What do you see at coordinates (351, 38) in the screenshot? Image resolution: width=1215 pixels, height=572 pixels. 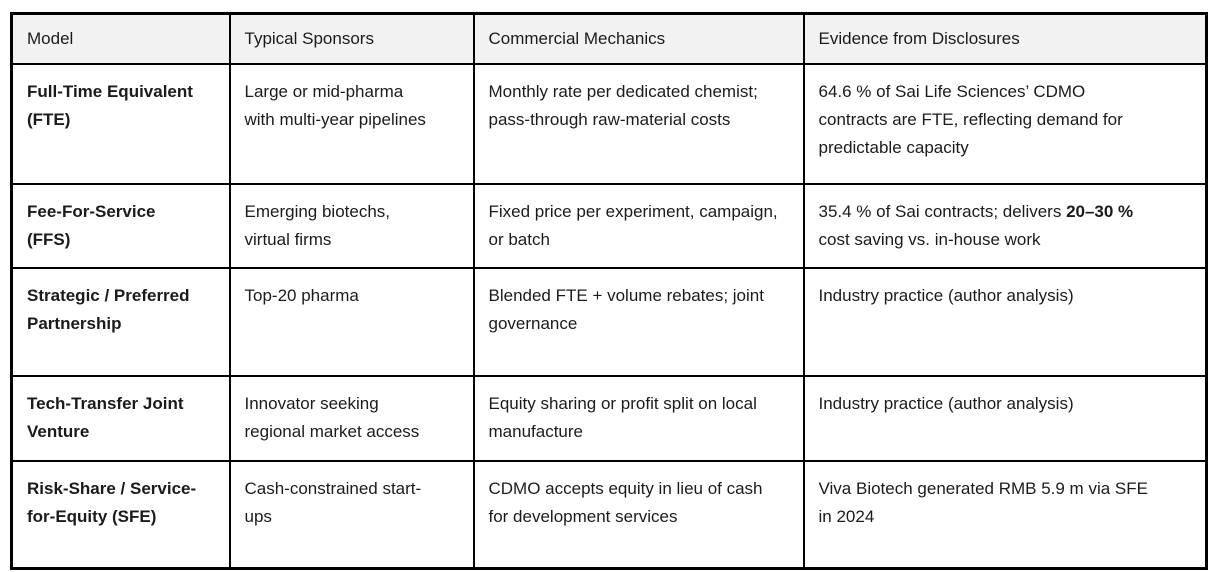 I see `column-header-typical-sponsors: Typical Sponsors` at bounding box center [351, 38].